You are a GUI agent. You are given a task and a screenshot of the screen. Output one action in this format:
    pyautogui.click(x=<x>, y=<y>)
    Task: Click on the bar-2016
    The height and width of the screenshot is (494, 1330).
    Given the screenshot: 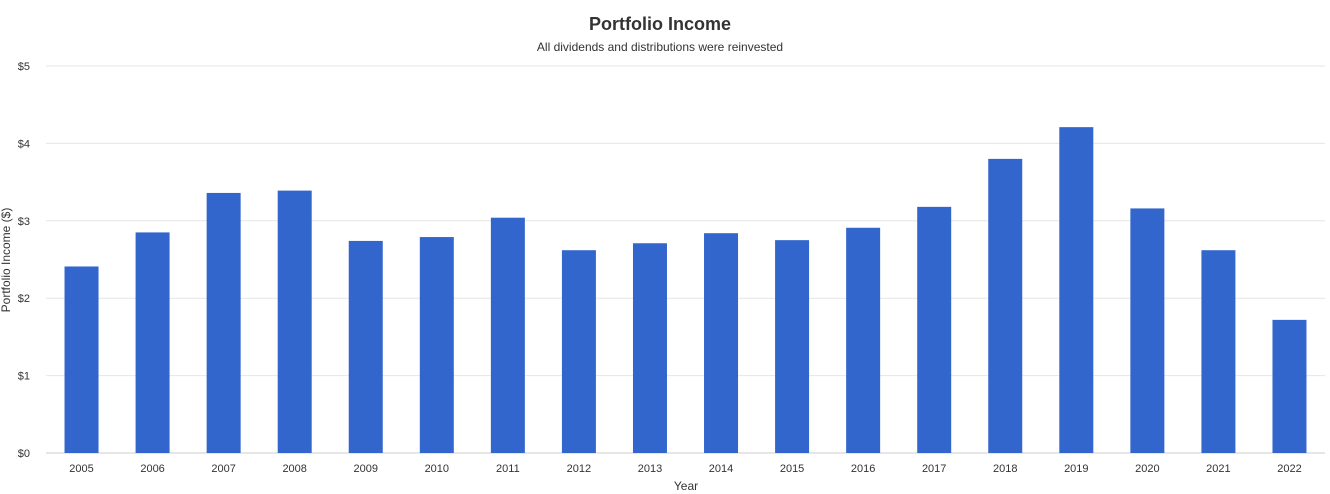 What is the action you would take?
    pyautogui.click(x=863, y=340)
    